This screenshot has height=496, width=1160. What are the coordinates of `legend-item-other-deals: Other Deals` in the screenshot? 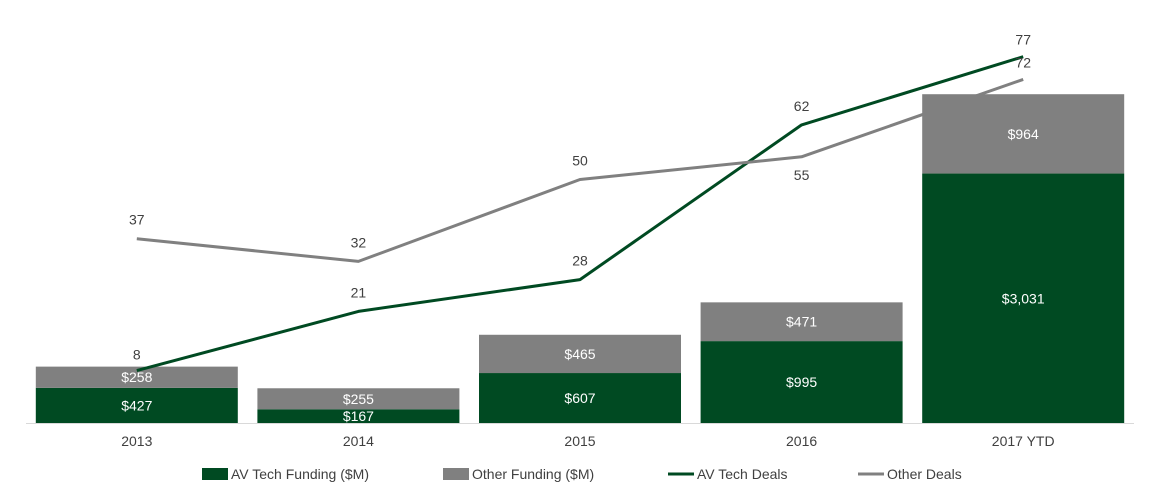 It's located at (910, 474).